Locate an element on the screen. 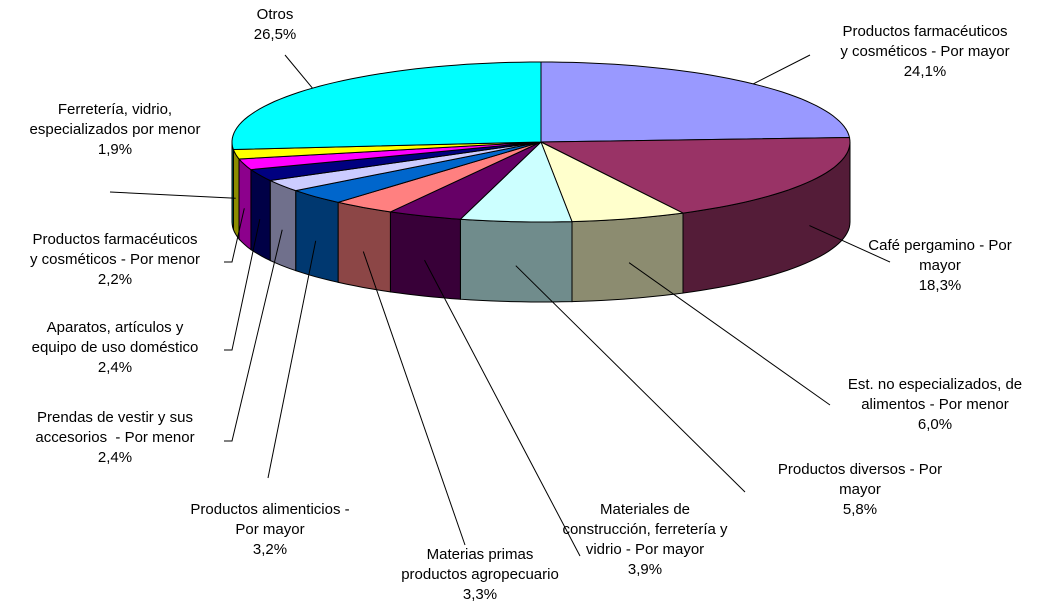 This screenshot has width=1055, height=613. value-label: 6,0% is located at coordinates (935, 424).